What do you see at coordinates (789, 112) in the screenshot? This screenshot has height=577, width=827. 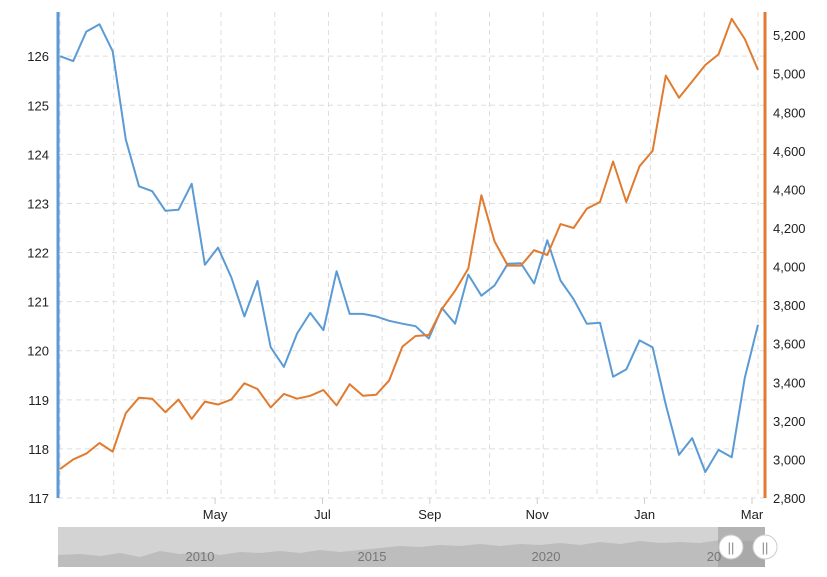 I see `right-tick-label: 4,800` at bounding box center [789, 112].